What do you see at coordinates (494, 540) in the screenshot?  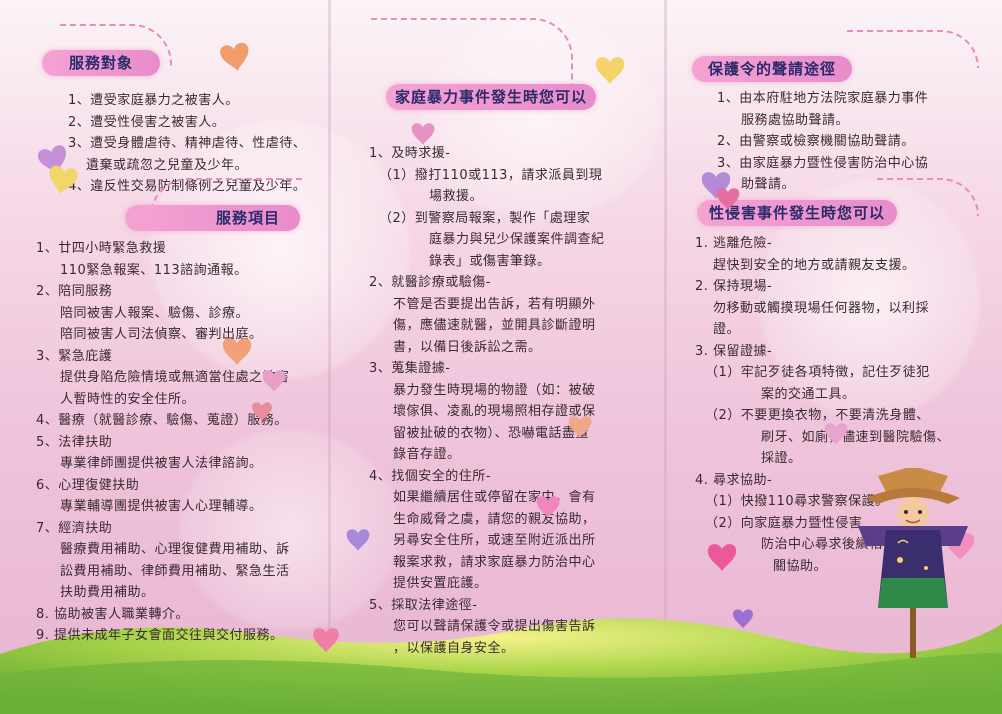 I see `list-item: 另尋安全住所，或速至附近派出所` at bounding box center [494, 540].